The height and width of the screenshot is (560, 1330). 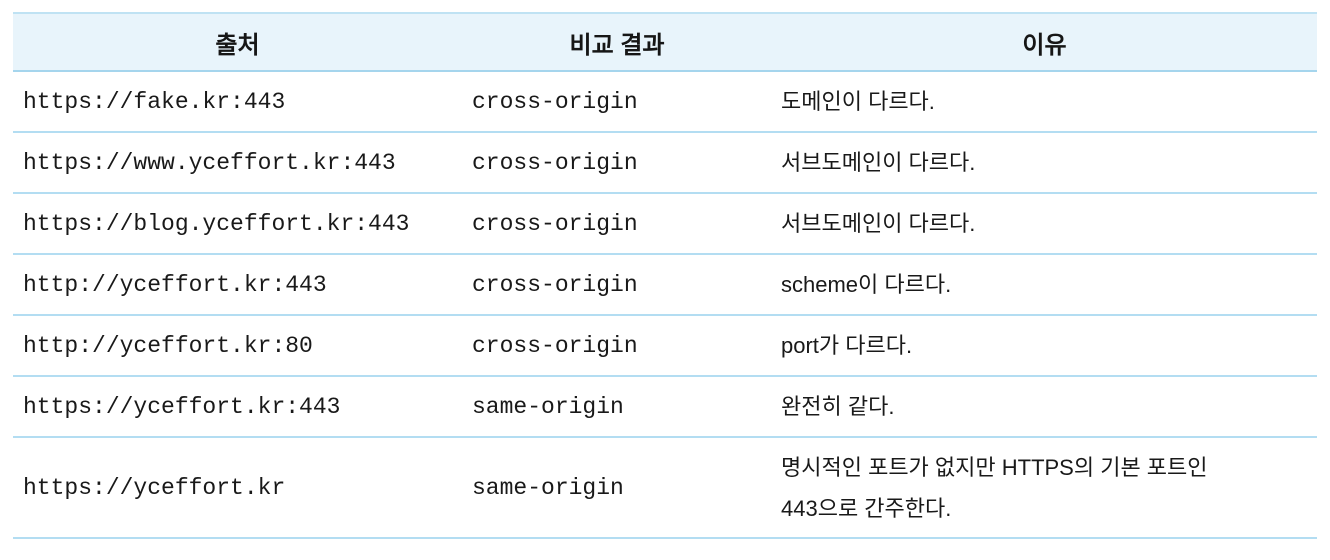 What do you see at coordinates (237, 102) in the screenshot?
I see `origin-cell: https://fake.kr:443` at bounding box center [237, 102].